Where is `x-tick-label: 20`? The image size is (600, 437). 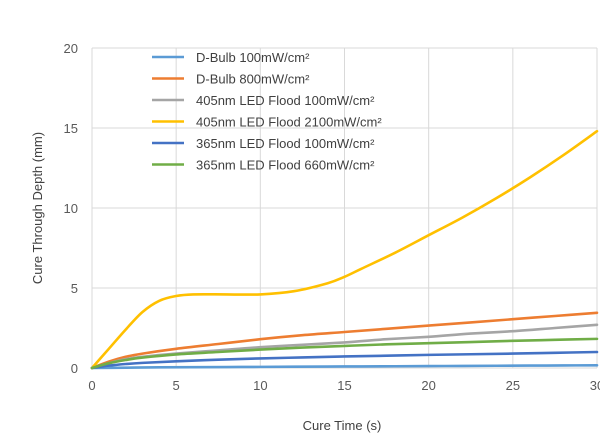
x-tick-label: 20 is located at coordinates (428, 385).